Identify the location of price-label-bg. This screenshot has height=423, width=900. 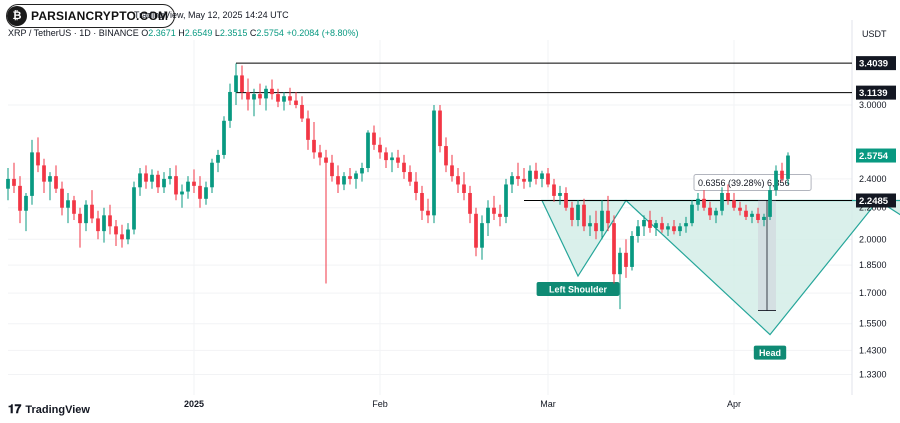
(876, 92).